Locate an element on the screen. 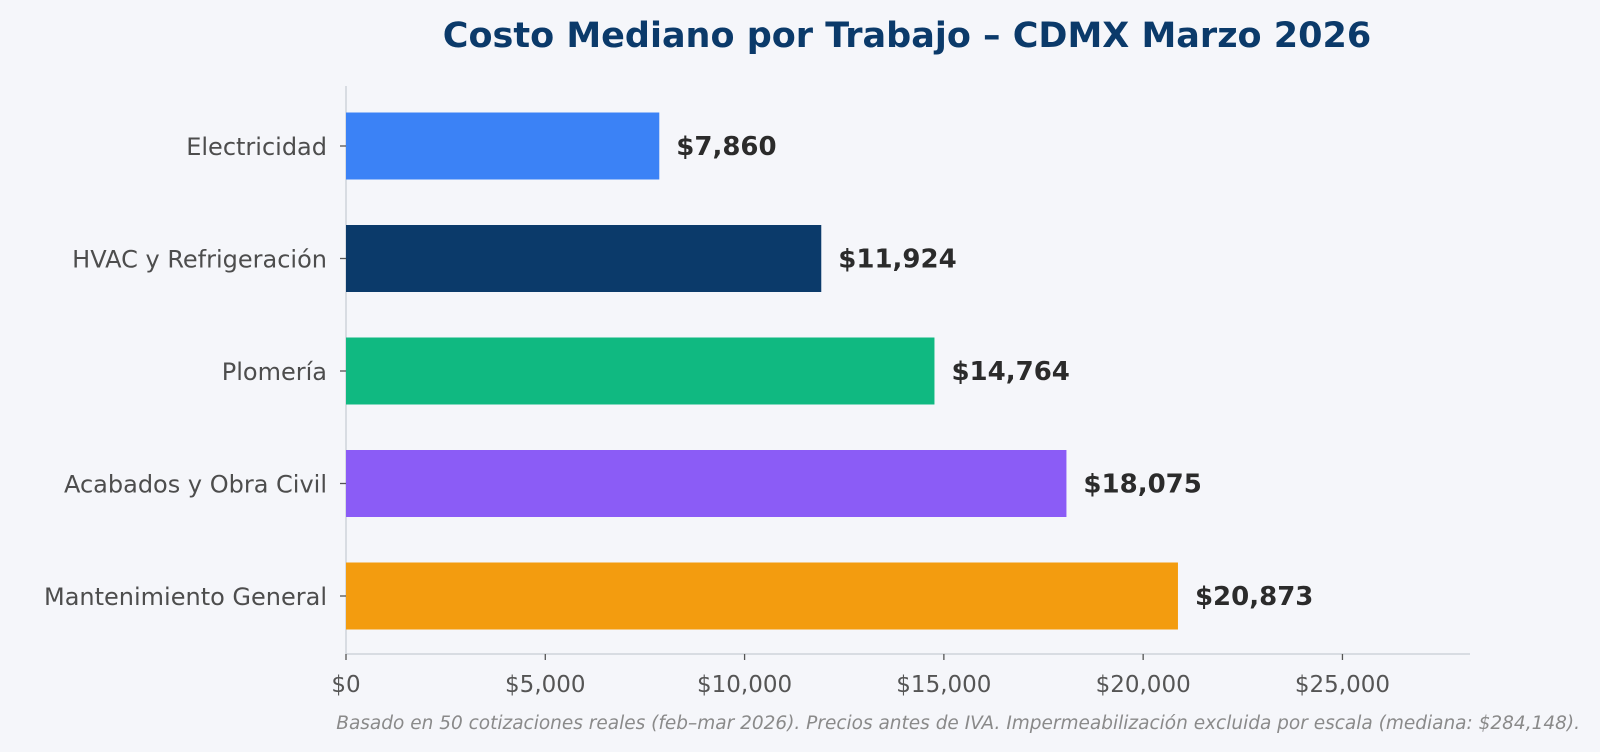  category-label: Mantenimiento General is located at coordinates (185, 597).